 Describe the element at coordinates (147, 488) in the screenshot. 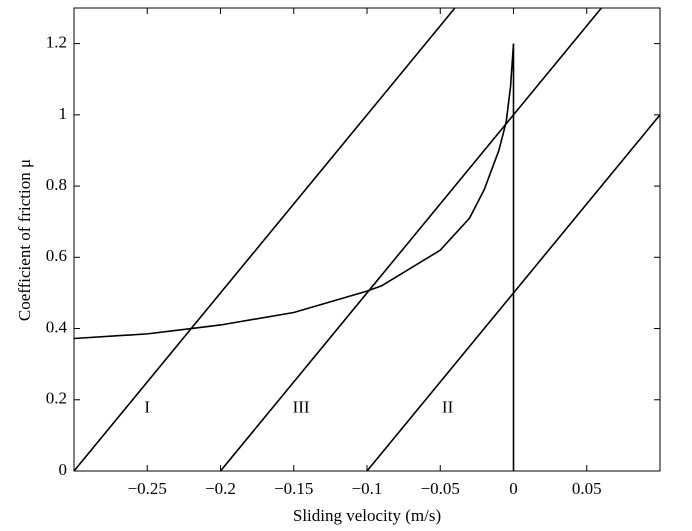

I see `x-tick-label: −0.25` at that location.